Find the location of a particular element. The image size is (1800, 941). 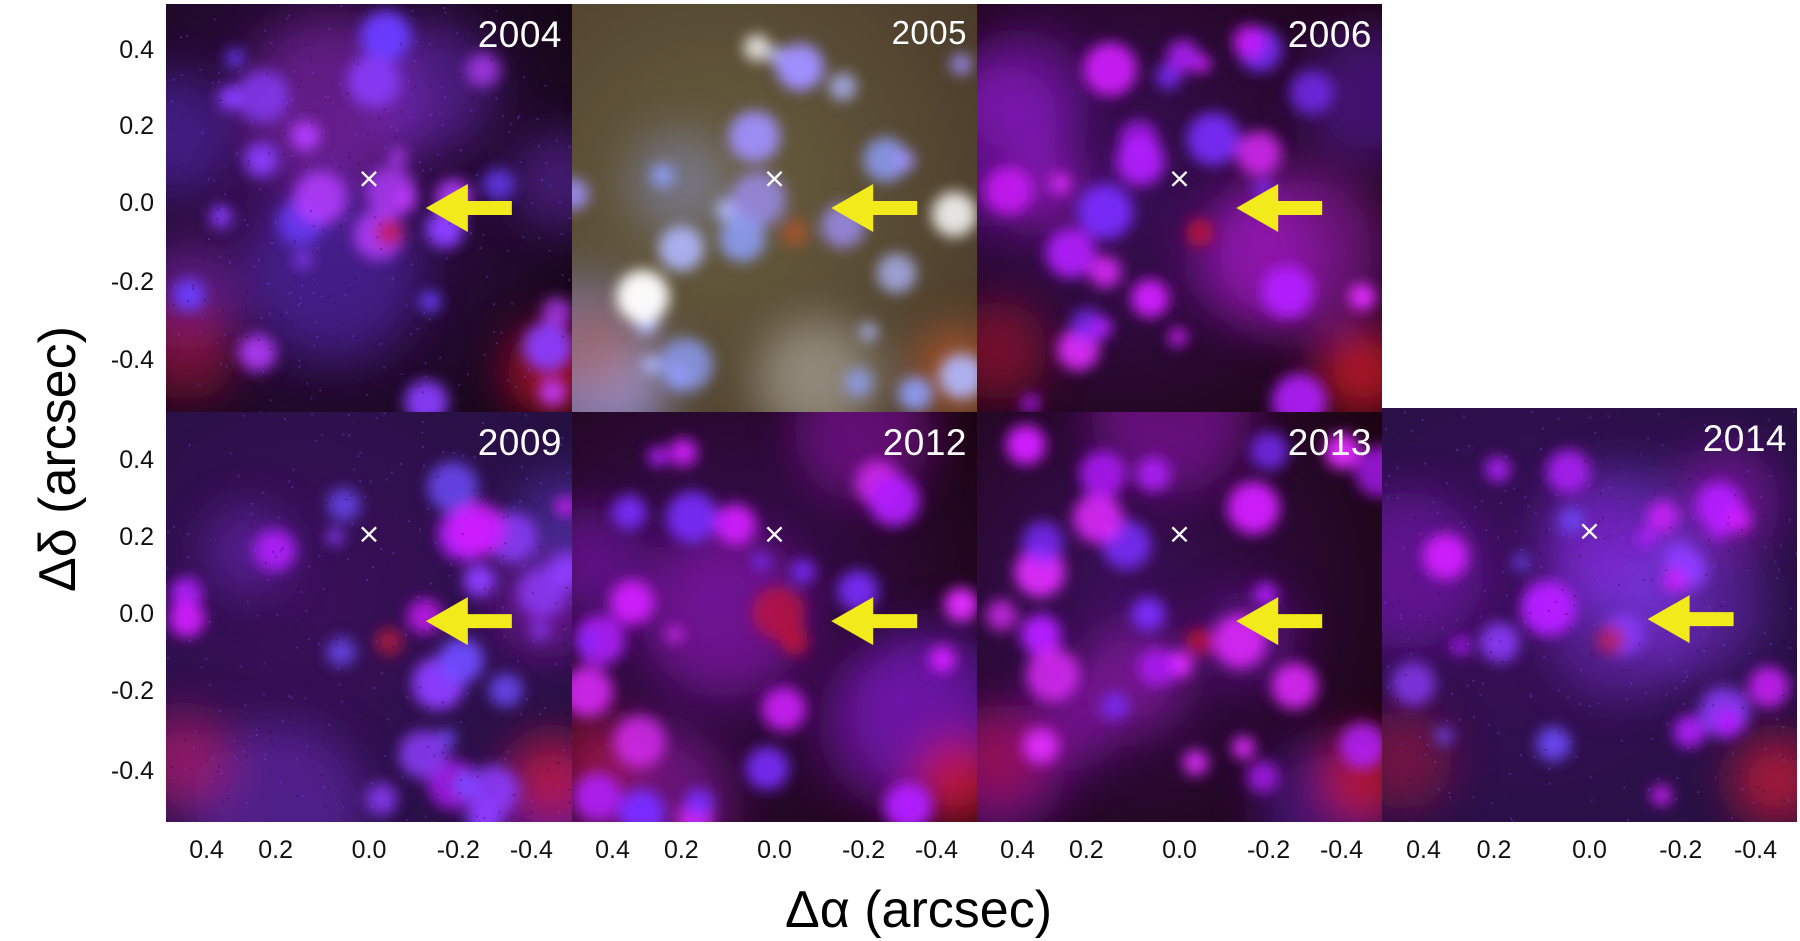

panel-year-label: 2005 is located at coordinates (929, 32).